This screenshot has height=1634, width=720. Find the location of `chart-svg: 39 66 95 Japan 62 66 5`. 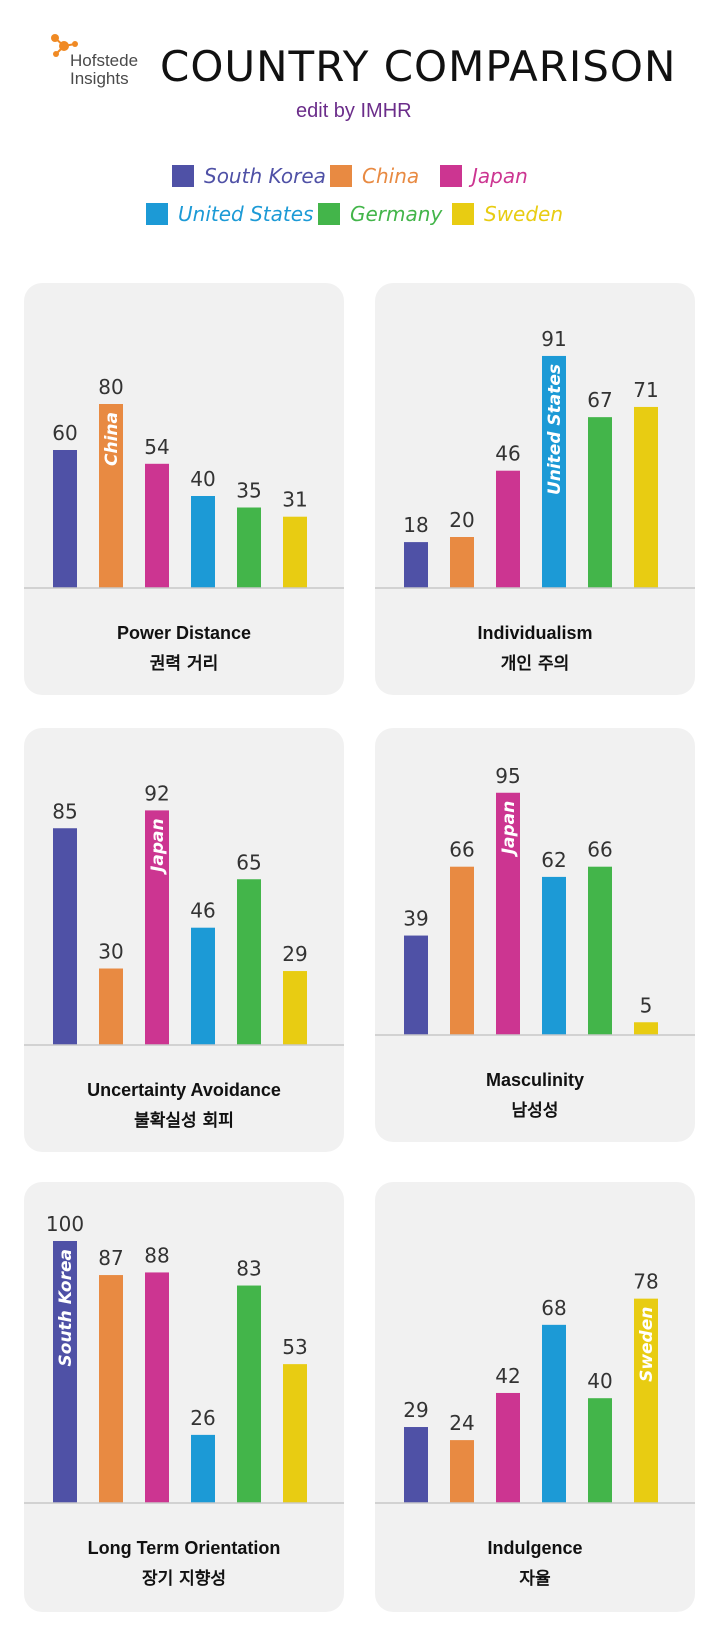

chart-svg: 39 66 95 Japan 62 66 5 is located at coordinates (535, 900).